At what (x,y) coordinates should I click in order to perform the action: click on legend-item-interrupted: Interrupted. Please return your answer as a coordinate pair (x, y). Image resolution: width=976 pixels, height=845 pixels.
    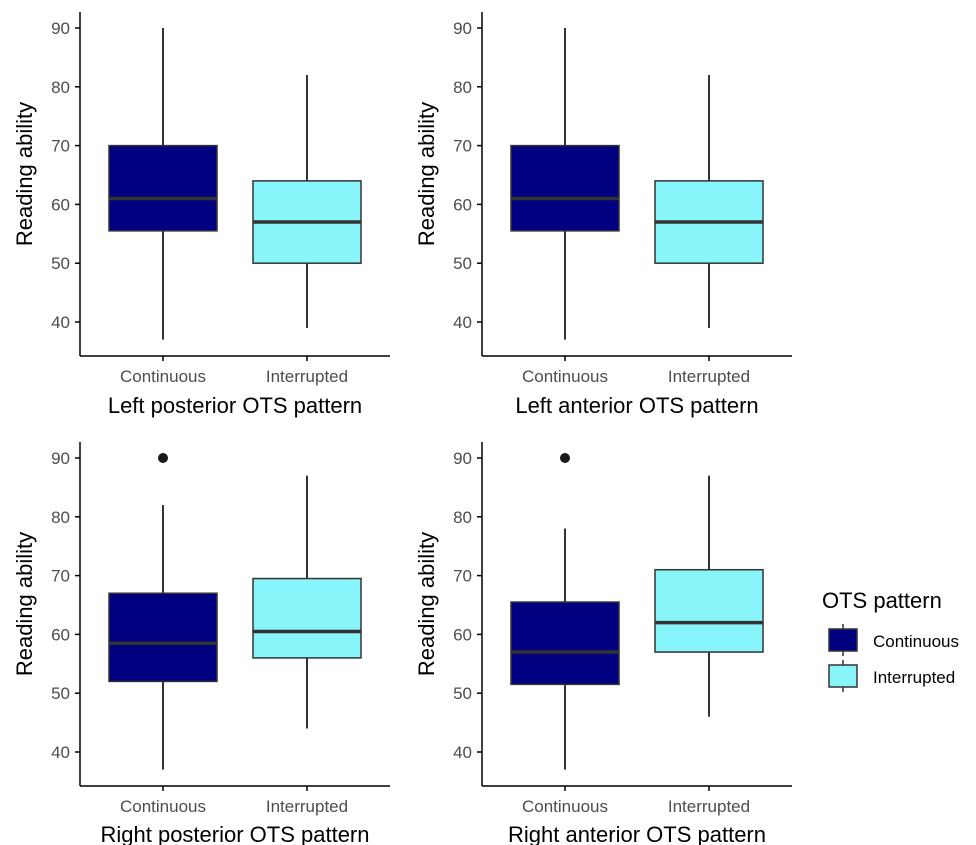
    Looking at the image, I should click on (891, 676).